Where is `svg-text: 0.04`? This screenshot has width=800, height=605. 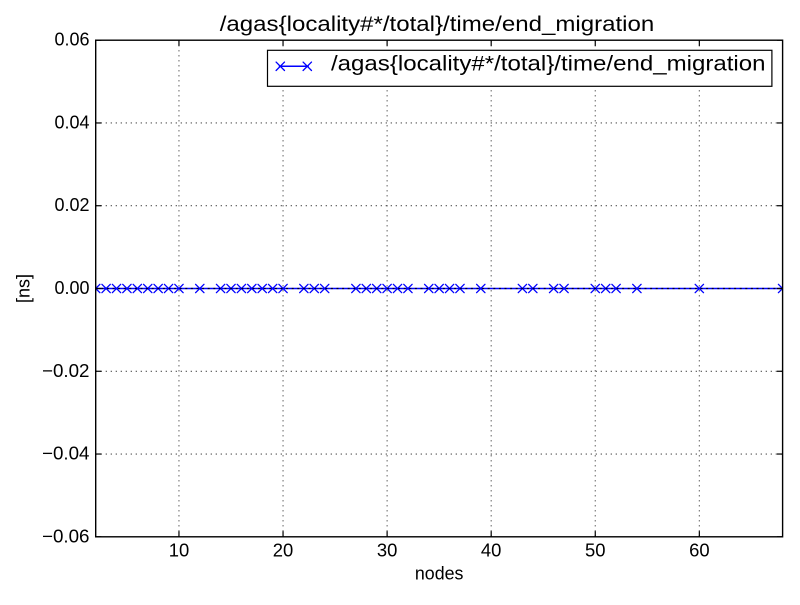 svg-text: 0.04 is located at coordinates (72, 122).